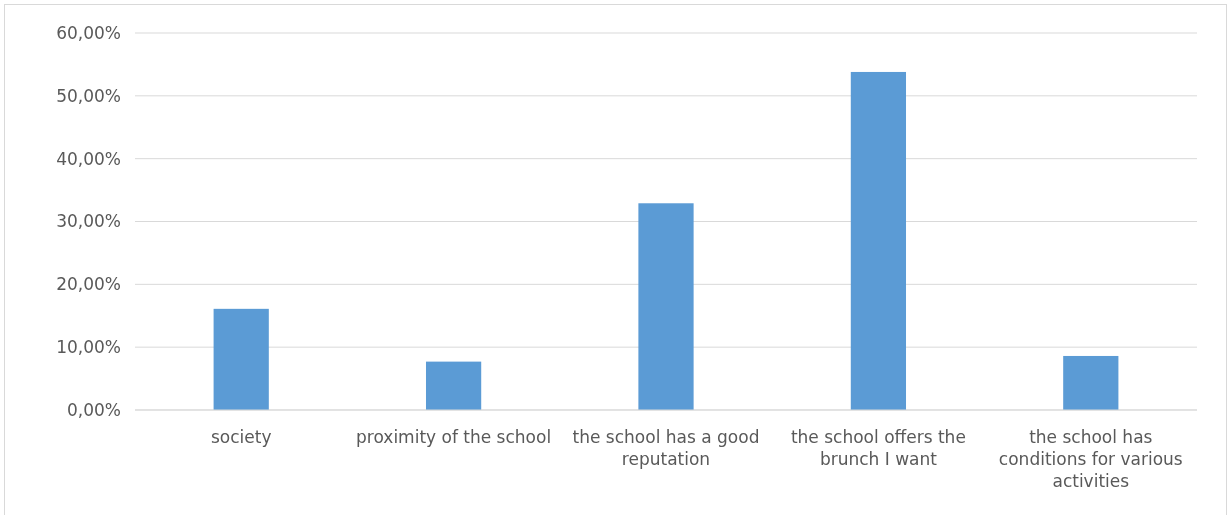  I want to click on y-tick-label: 40,00%, so click(88, 158).